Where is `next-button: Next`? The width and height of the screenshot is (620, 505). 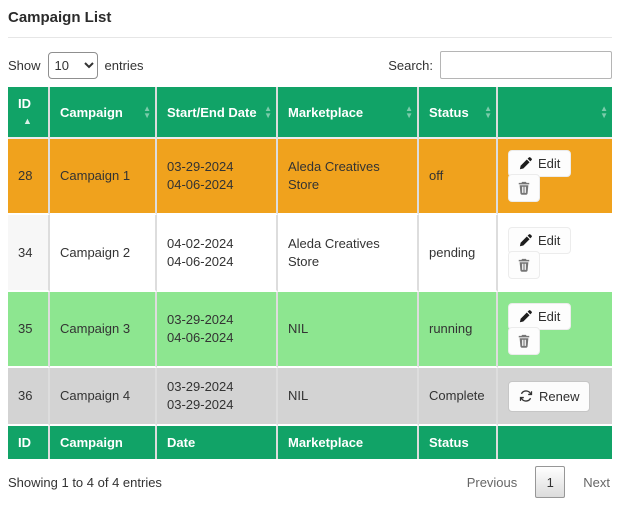
next-button: Next is located at coordinates (596, 482).